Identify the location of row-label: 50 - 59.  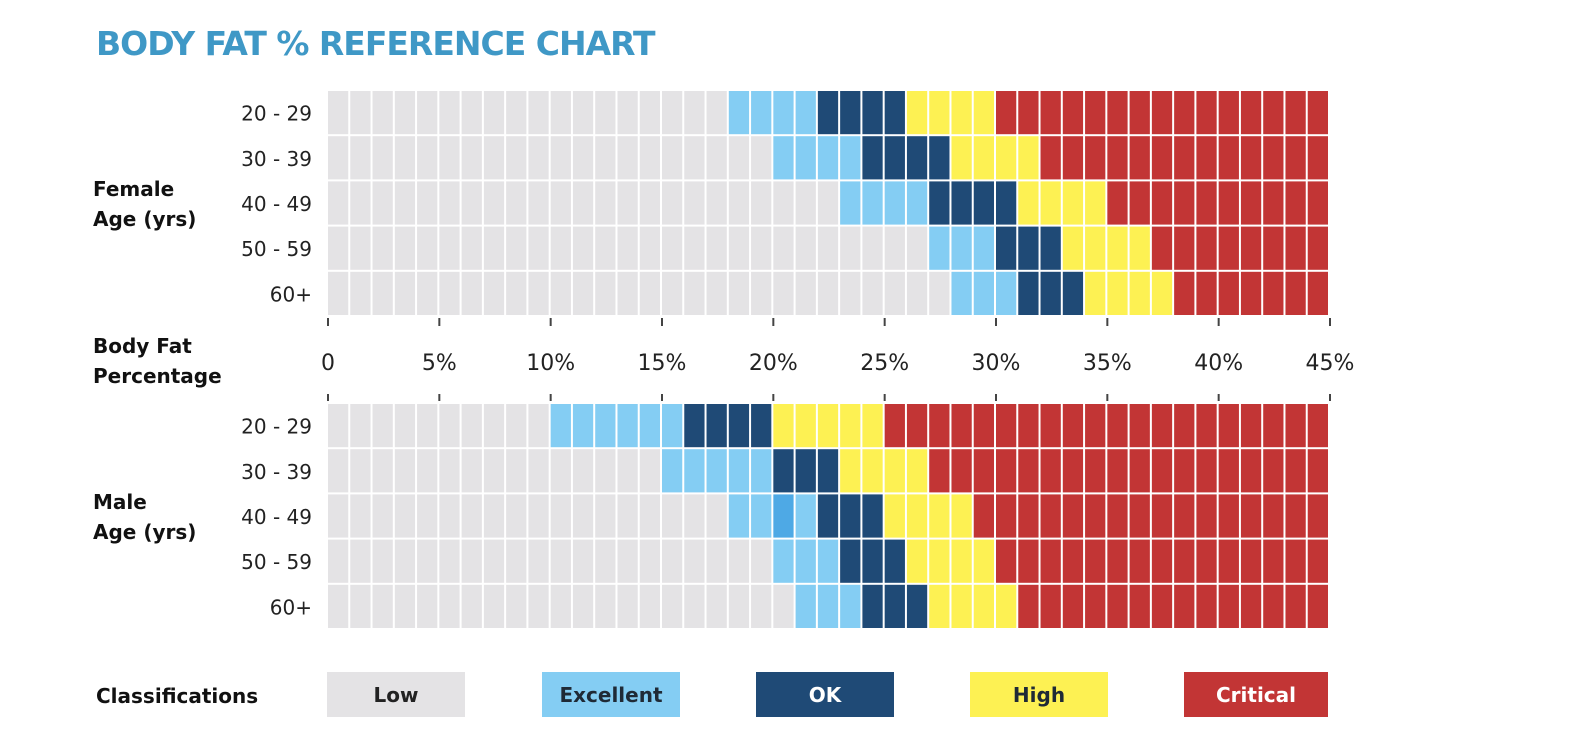
(276, 562).